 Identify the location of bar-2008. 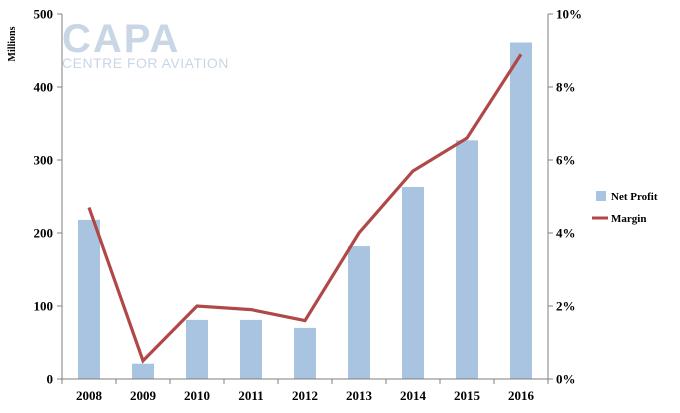
(89, 299).